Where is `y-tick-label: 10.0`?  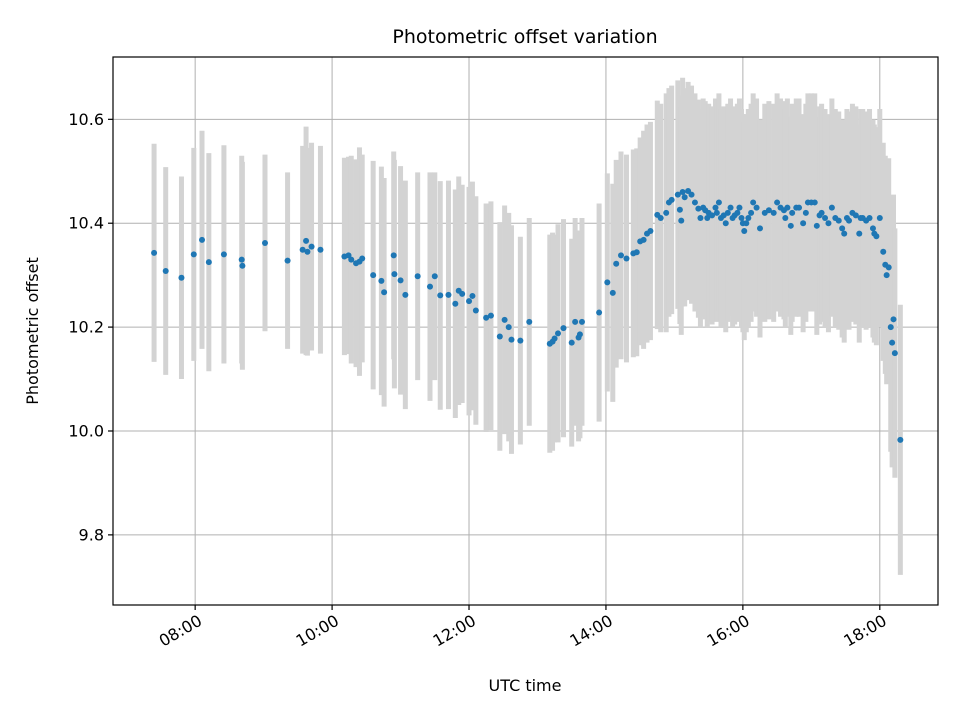 y-tick-label: 10.0 is located at coordinates (86, 430).